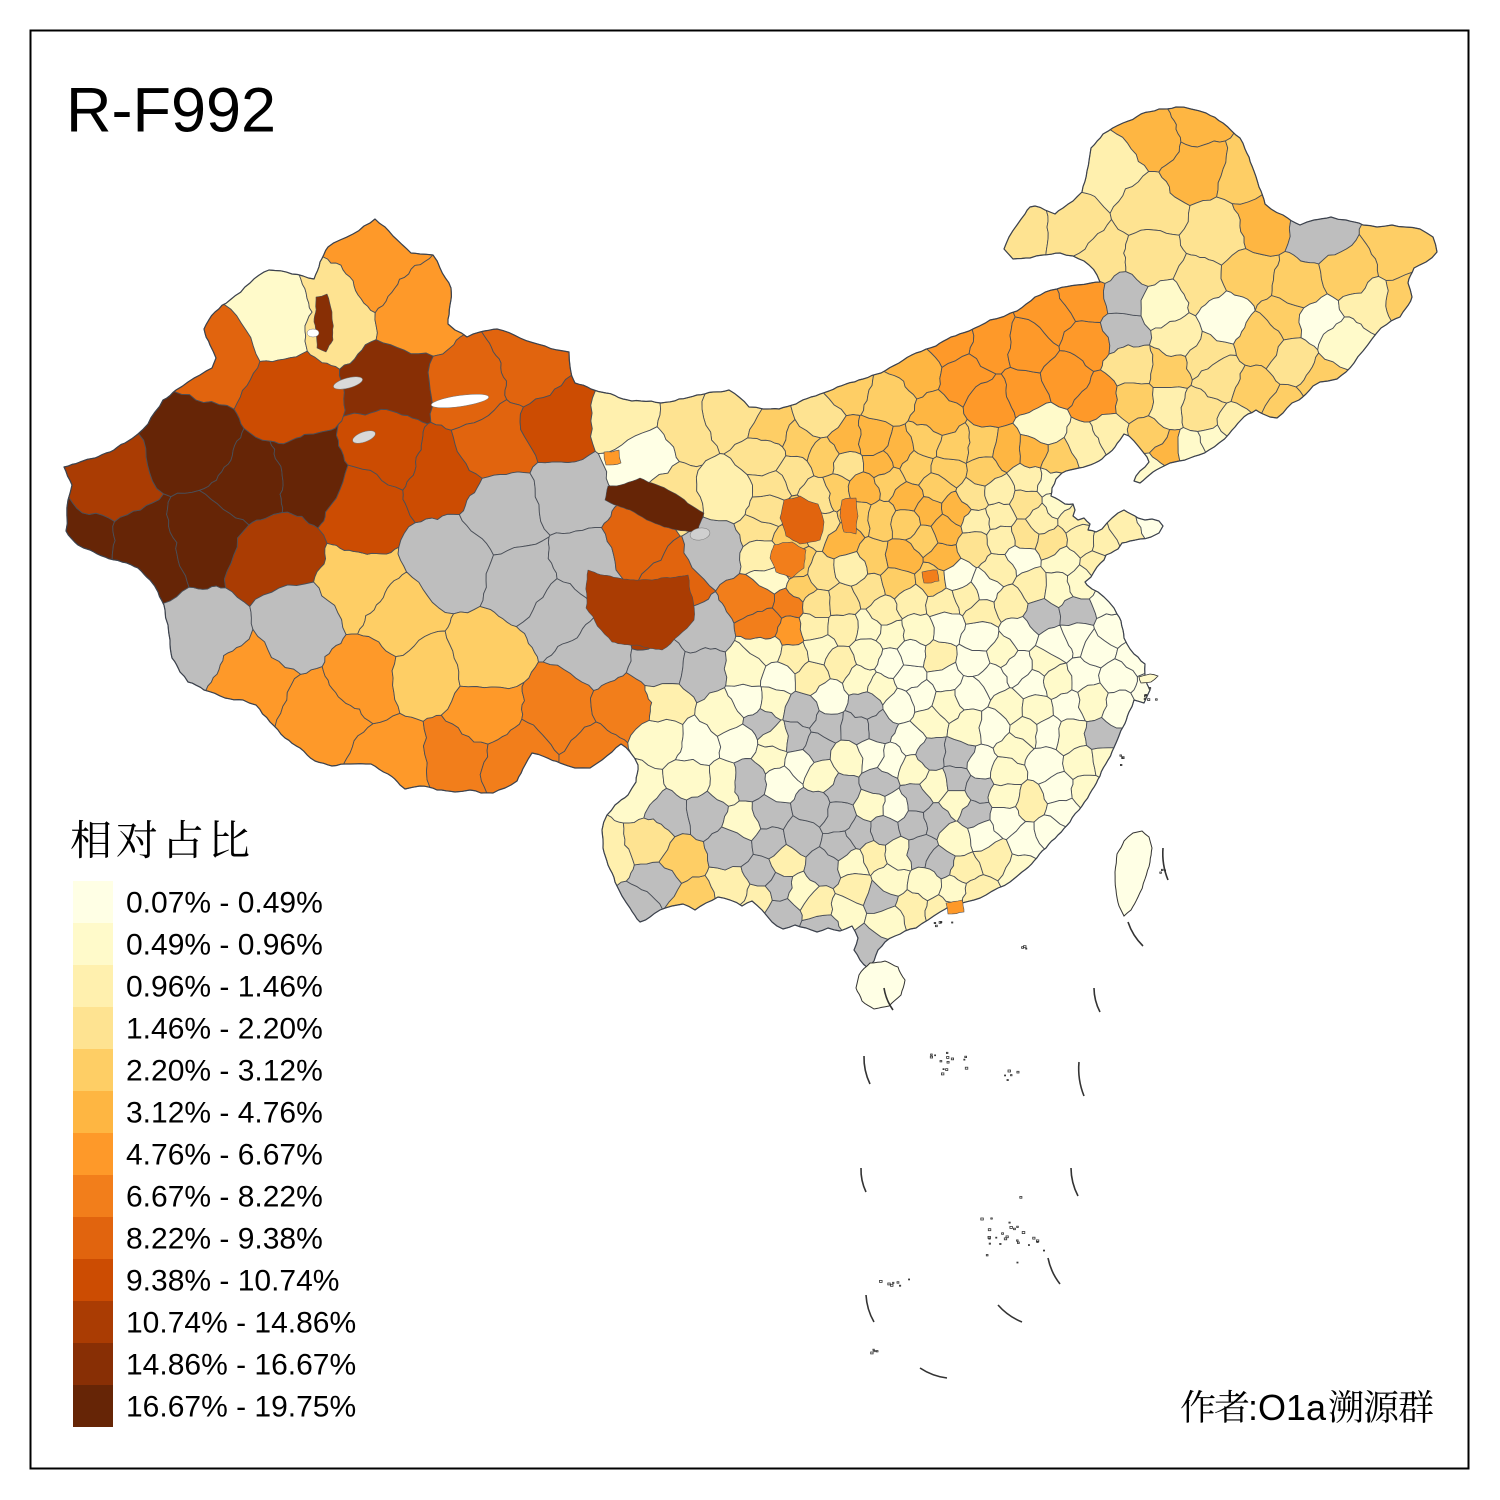 Image resolution: width=1500 pixels, height=1500 pixels. I want to click on svg-text: 4.76% - 6.67%, so click(224, 1155).